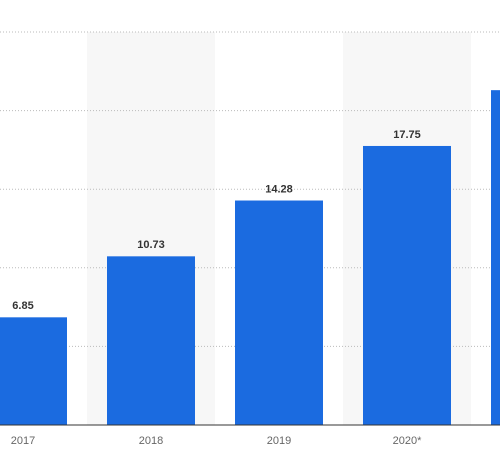 Image resolution: width=500 pixels, height=466 pixels. What do you see at coordinates (151, 441) in the screenshot?
I see `x-tick-label: 2018` at bounding box center [151, 441].